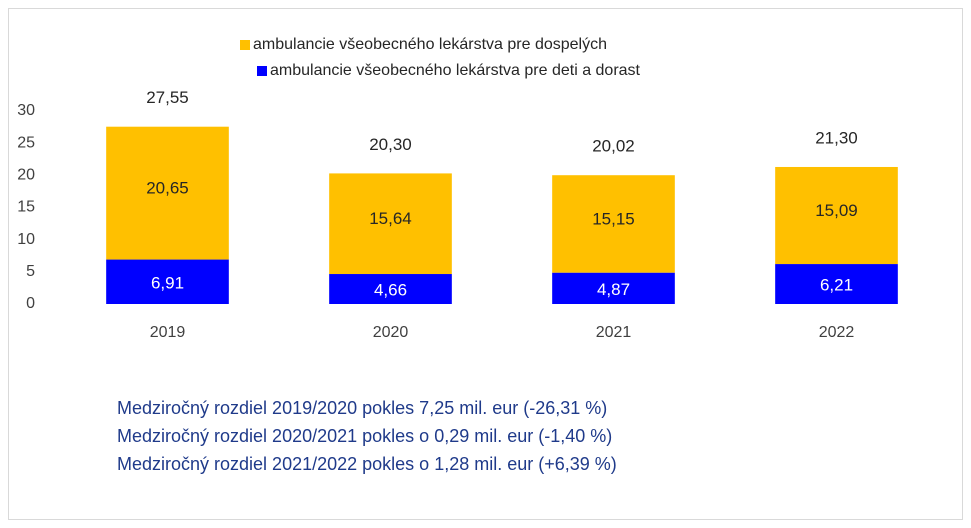 The image size is (971, 528). Describe the element at coordinates (836, 210) in the screenshot. I see `bar-value-label: 15,09` at that location.